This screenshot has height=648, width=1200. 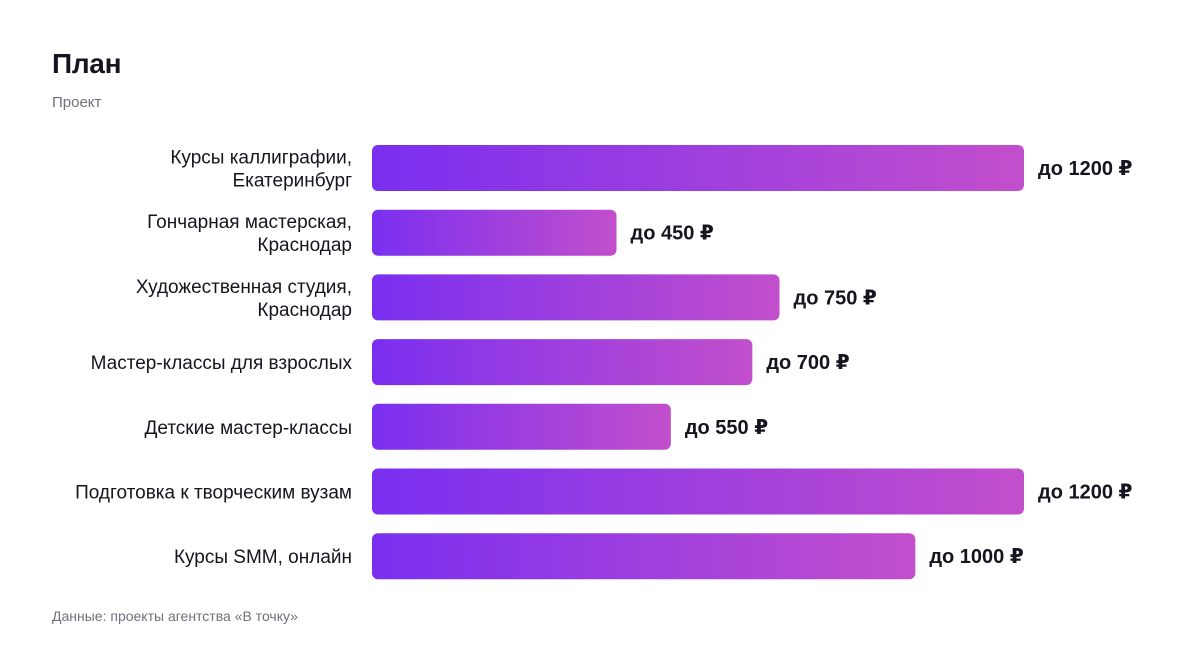 I want to click on category-label: Детские мастер-классы, so click(x=248, y=428).